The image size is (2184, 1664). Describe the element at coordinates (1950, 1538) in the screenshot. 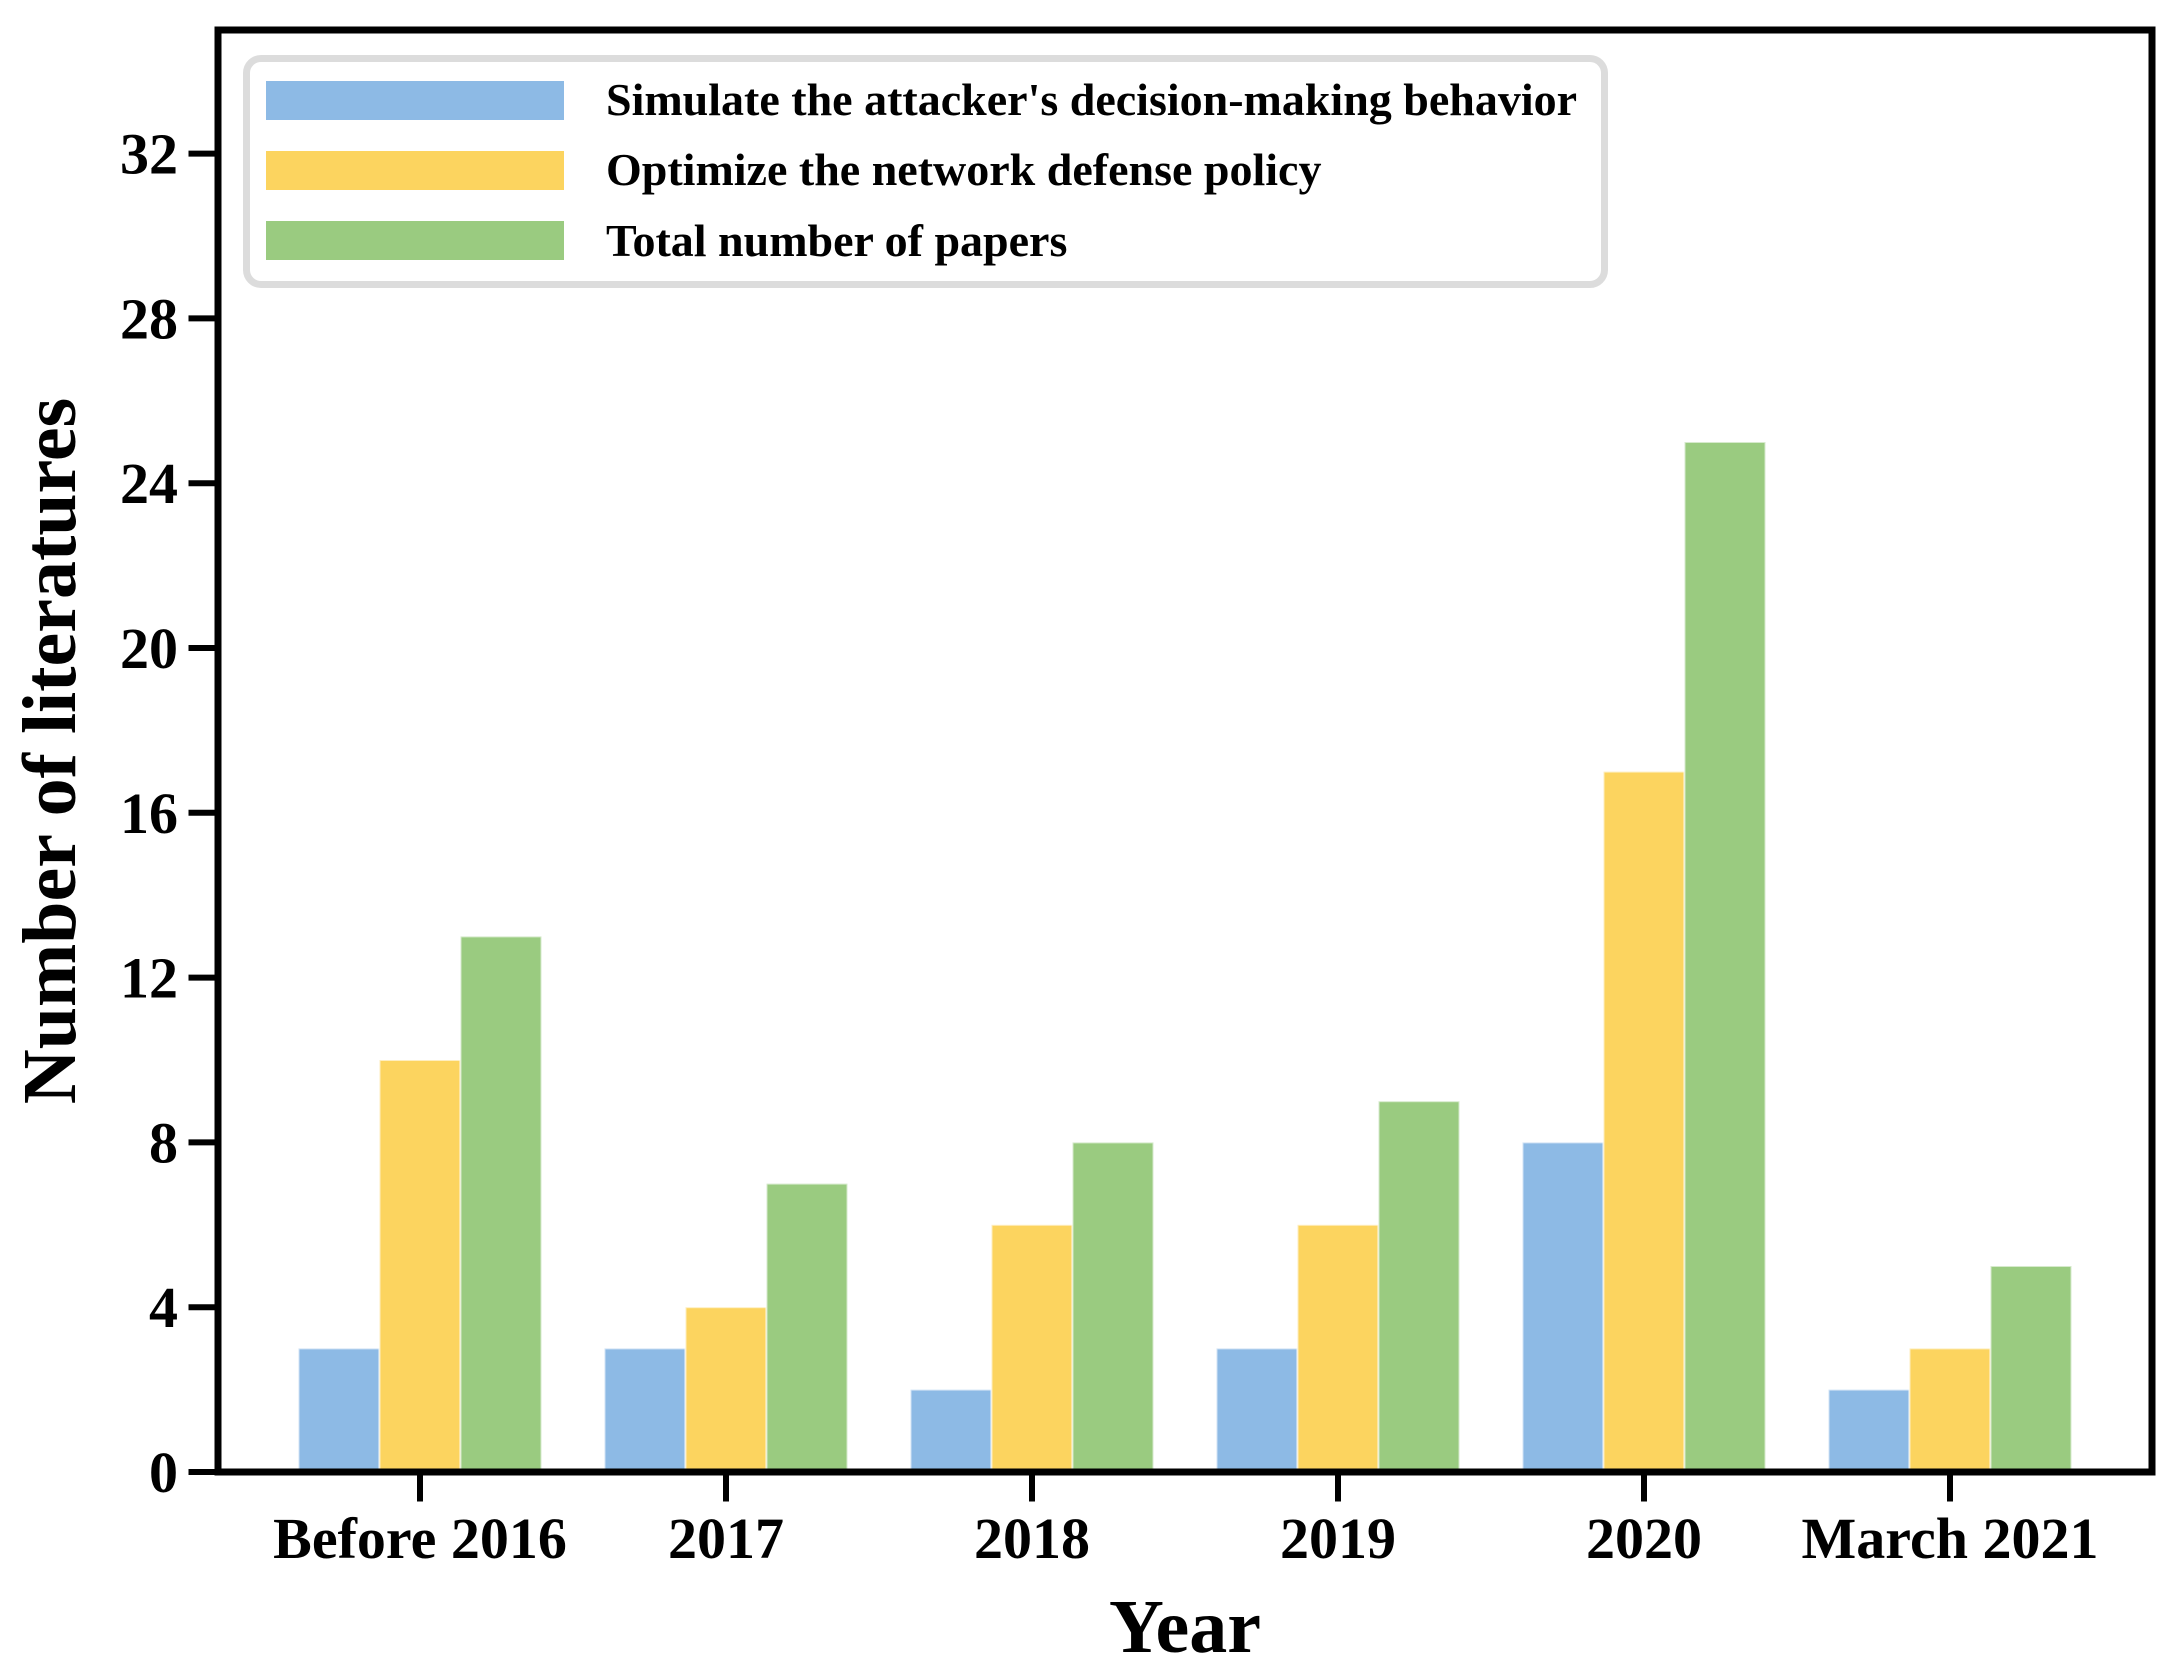

I see `x-tick-label: March 2021` at that location.